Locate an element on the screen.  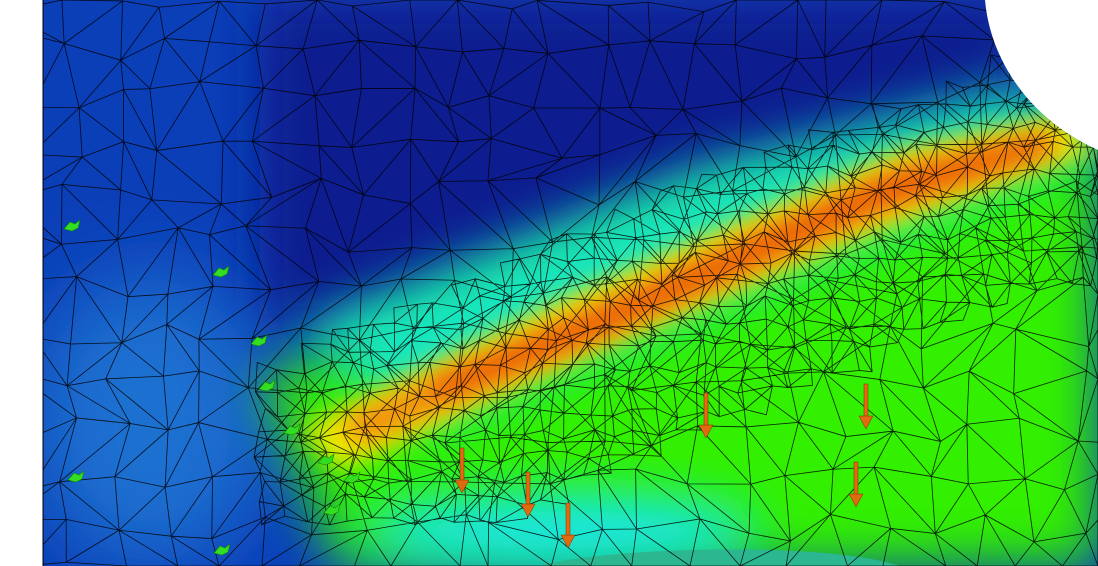
load-arrows is located at coordinates (664, 466).